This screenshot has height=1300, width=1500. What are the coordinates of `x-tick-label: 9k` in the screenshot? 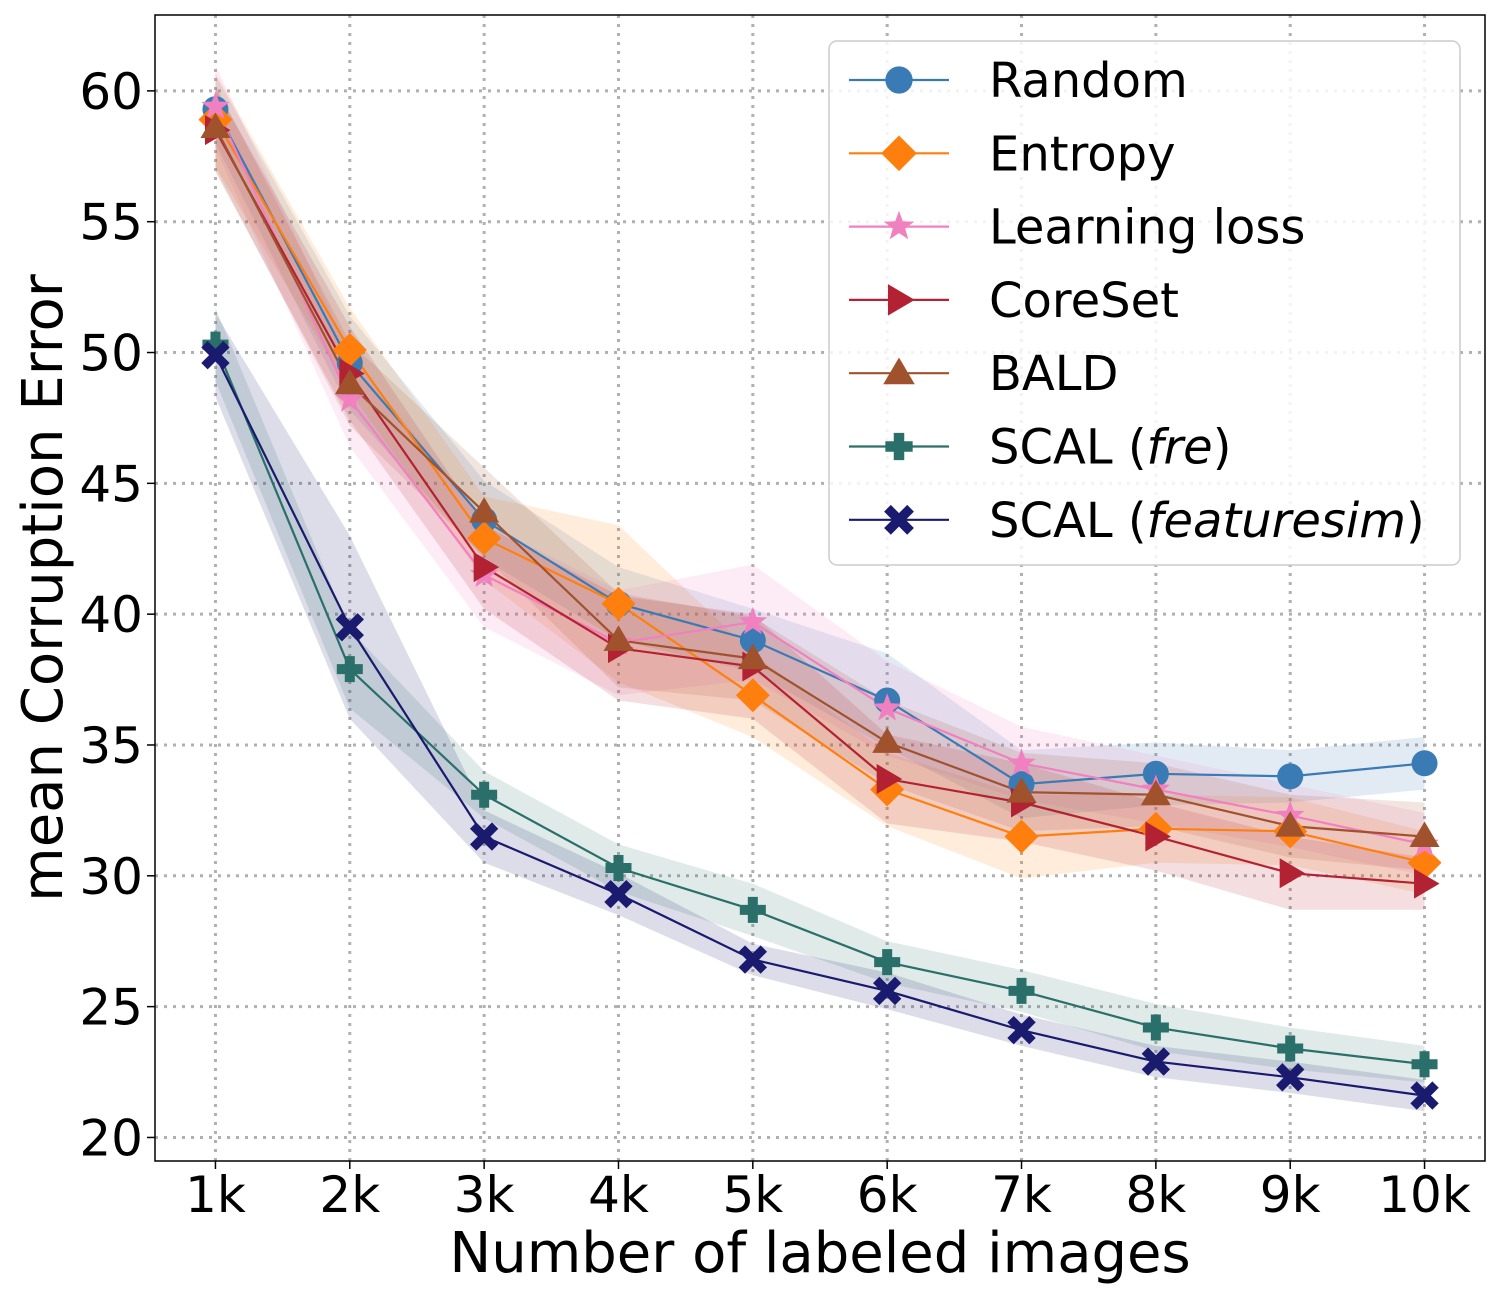 It's located at (1290, 1195).